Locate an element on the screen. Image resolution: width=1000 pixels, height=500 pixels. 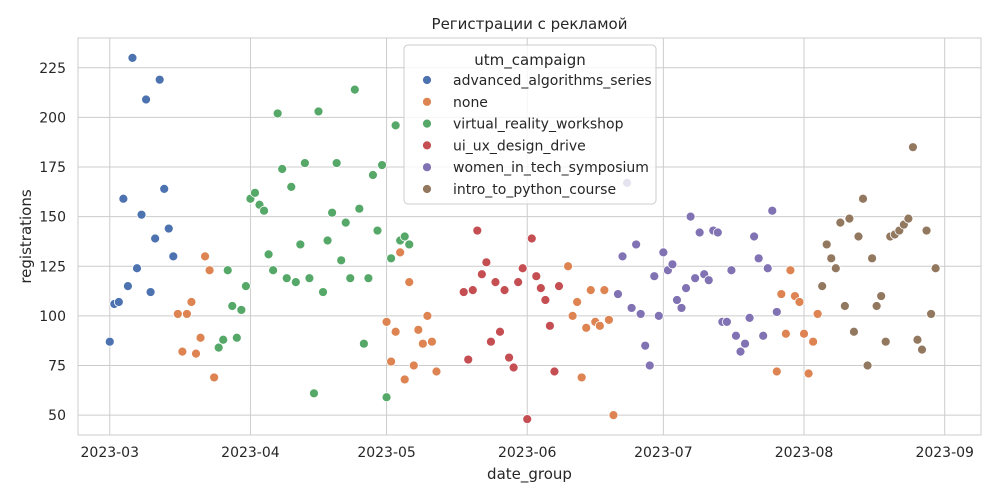
legend-label: advanced_algorithms_series is located at coordinates (552, 81).